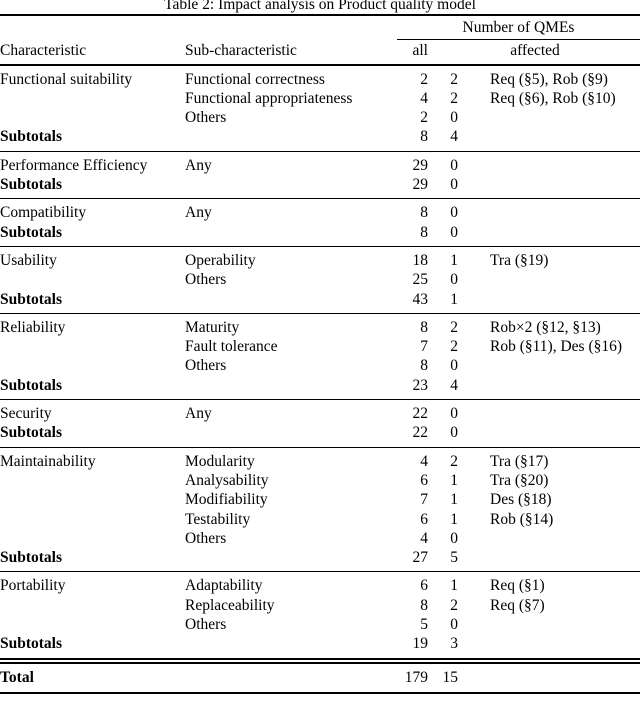  I want to click on table-row: Performance Efficiency Any 29 0, so click(320, 163).